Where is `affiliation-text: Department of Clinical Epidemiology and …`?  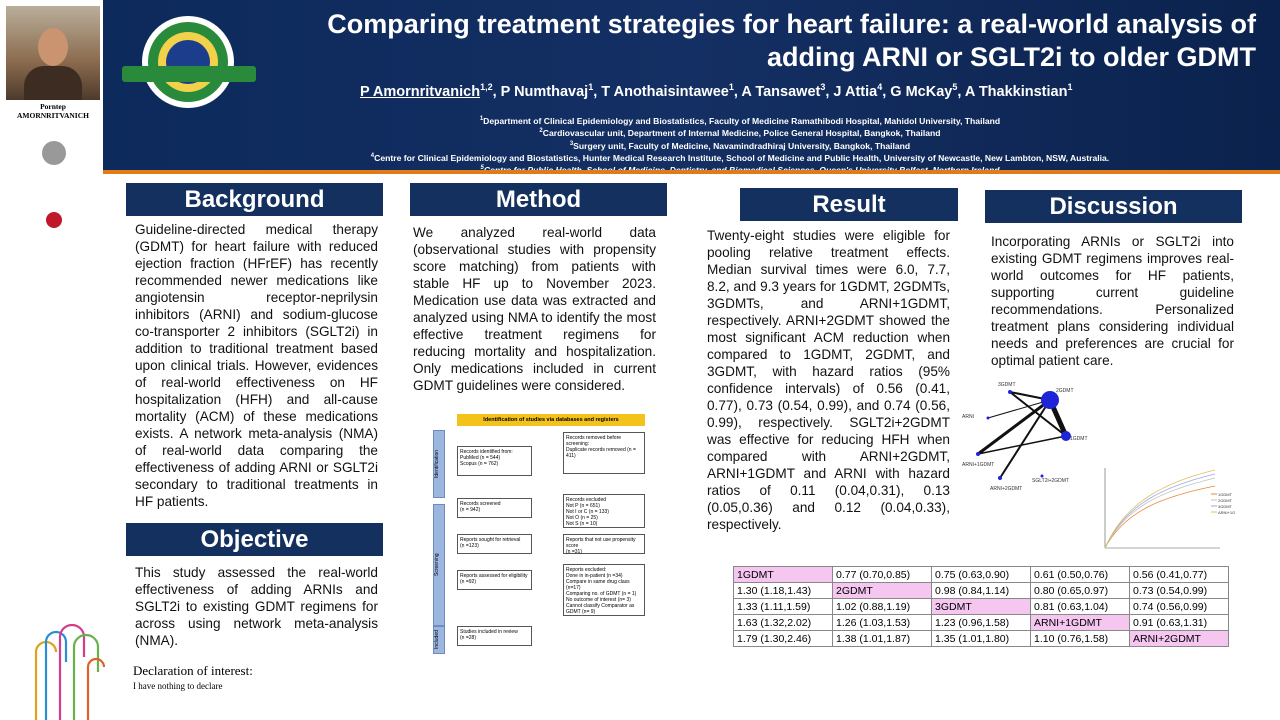 affiliation-text: Department of Clinical Epidemiology and … is located at coordinates (742, 120).